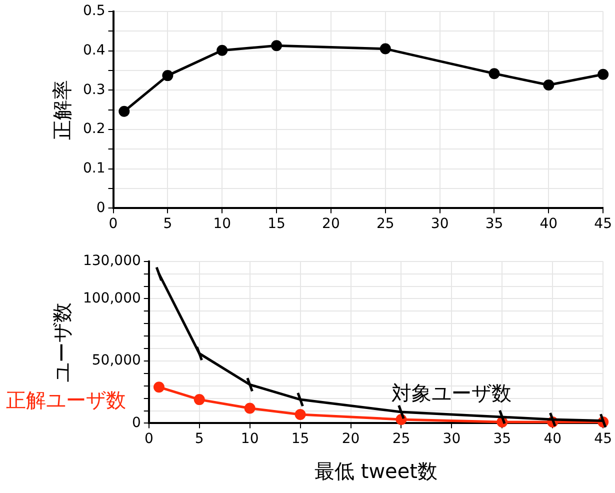  What do you see at coordinates (149, 439) in the screenshot?
I see `x-tick-label: 0` at bounding box center [149, 439].